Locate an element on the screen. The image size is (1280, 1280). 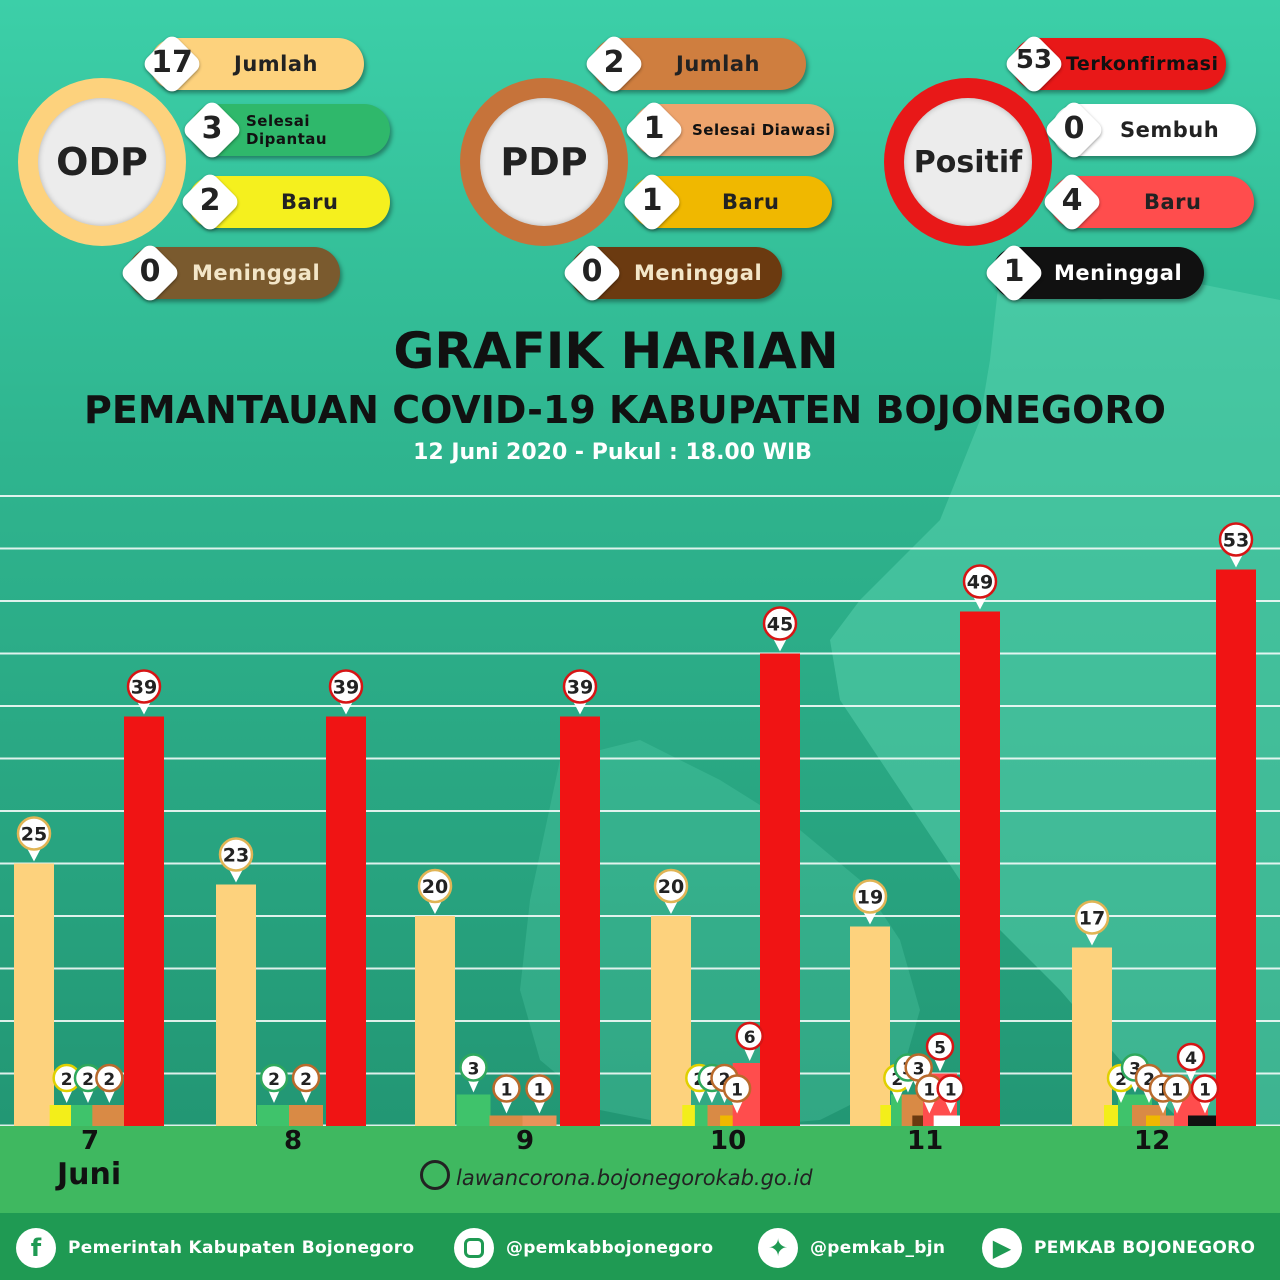
bar-odp-selesai is located at coordinates (274, 1115).